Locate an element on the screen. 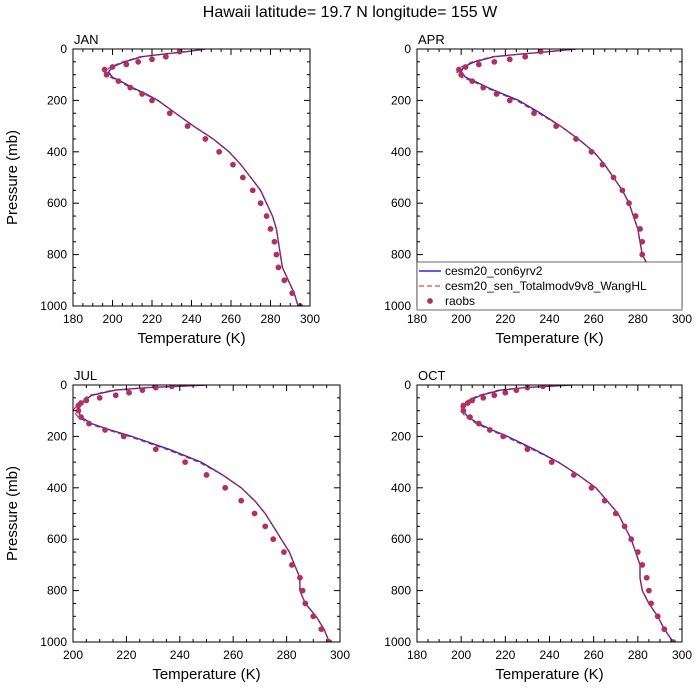 The height and width of the screenshot is (700, 700). y-axis-label: Pressure (mb) is located at coordinates (12, 513).